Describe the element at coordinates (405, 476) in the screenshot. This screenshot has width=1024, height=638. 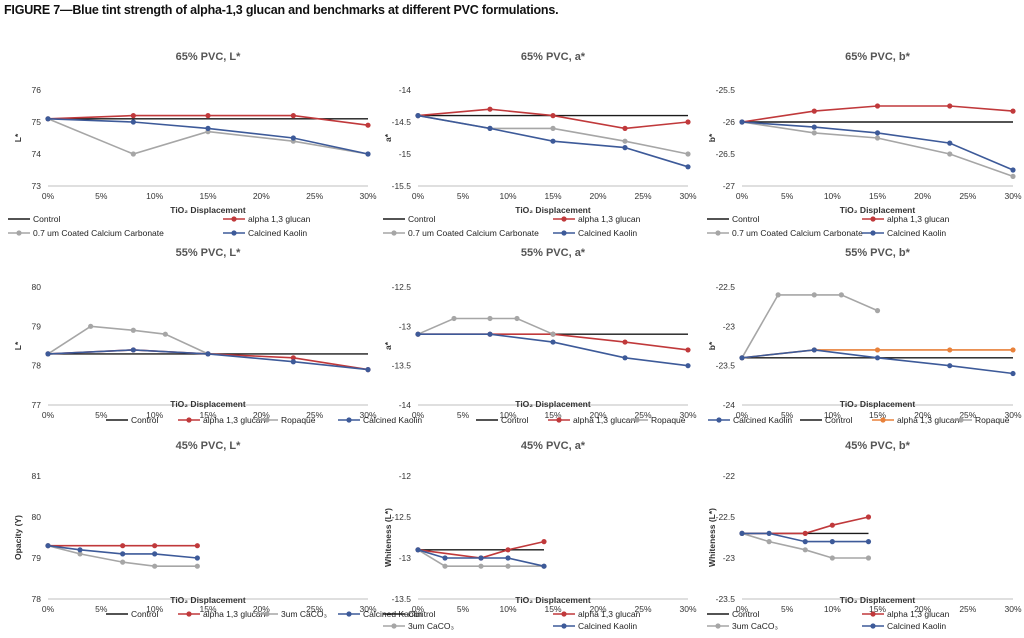
I see `y-tick-label: -12` at that location.